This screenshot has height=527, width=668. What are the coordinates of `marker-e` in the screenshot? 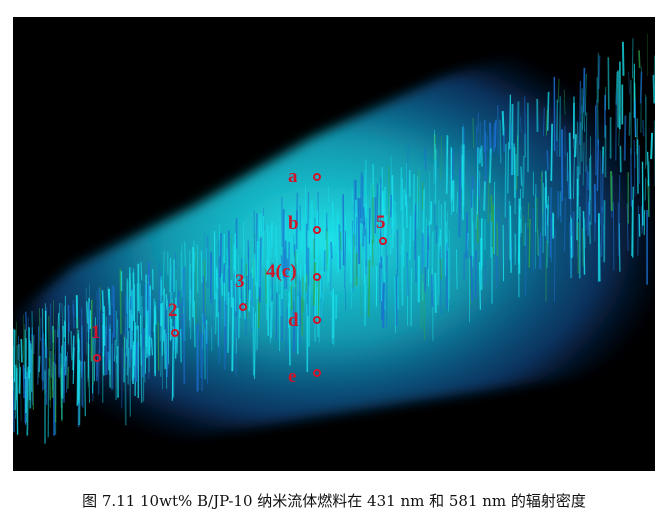 It's located at (317, 373).